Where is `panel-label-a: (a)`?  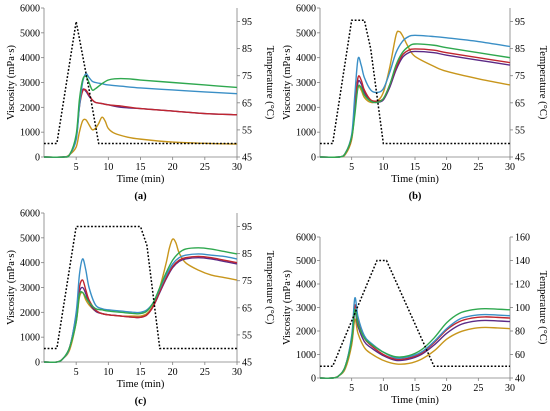
panel-label-a: (a) is located at coordinates (140, 196).